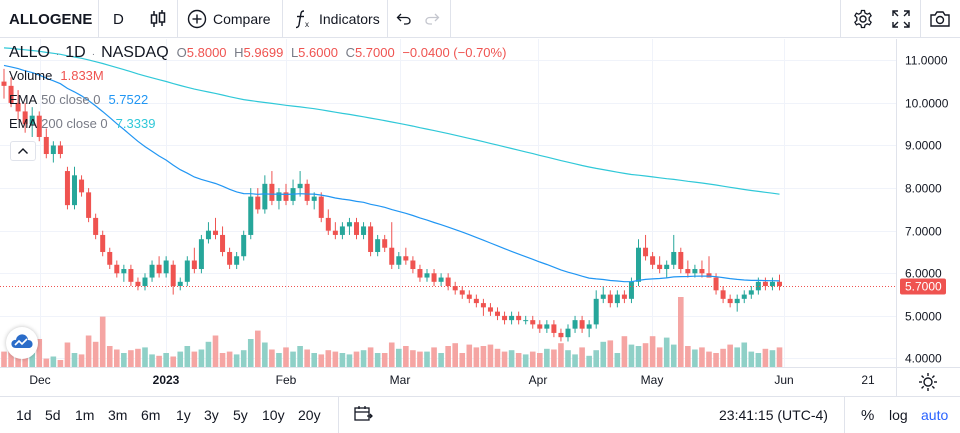 The height and width of the screenshot is (433, 960). I want to click on timezone-button: 23:41:15 (UTC-4), so click(773, 415).